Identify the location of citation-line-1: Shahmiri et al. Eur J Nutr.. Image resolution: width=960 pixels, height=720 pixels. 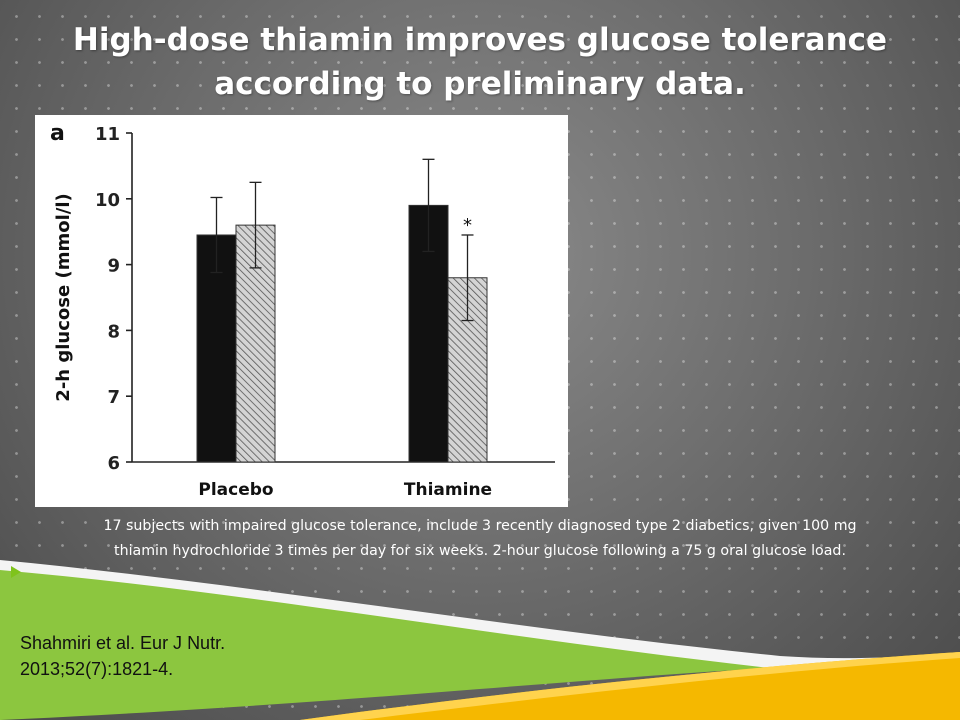
(123, 643).